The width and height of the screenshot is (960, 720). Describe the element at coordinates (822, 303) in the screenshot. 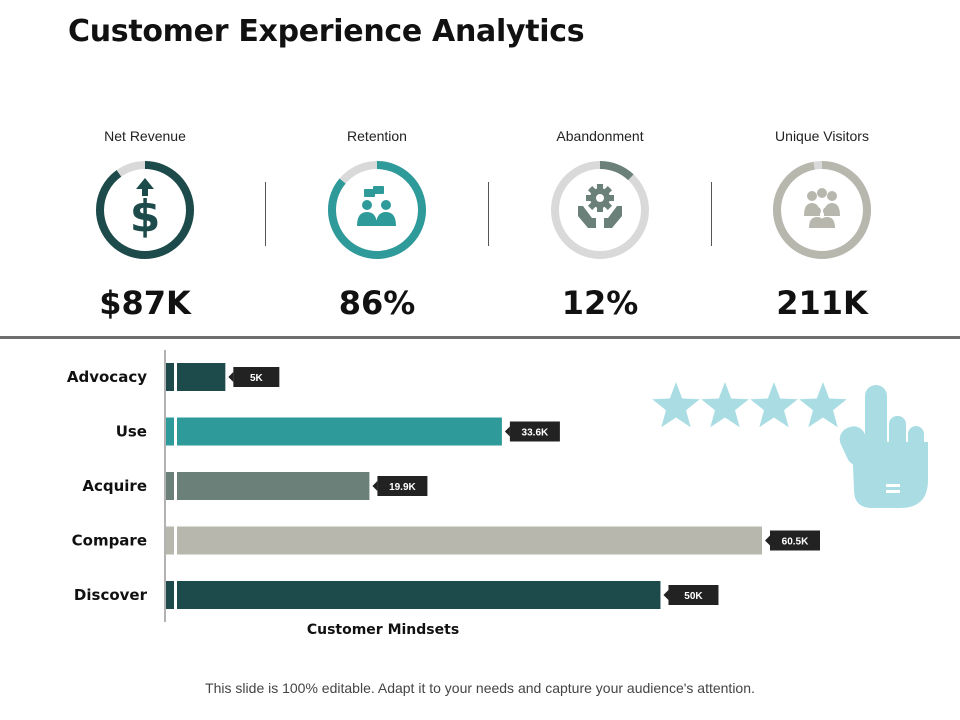

I see `kpi-value: 211K` at that location.